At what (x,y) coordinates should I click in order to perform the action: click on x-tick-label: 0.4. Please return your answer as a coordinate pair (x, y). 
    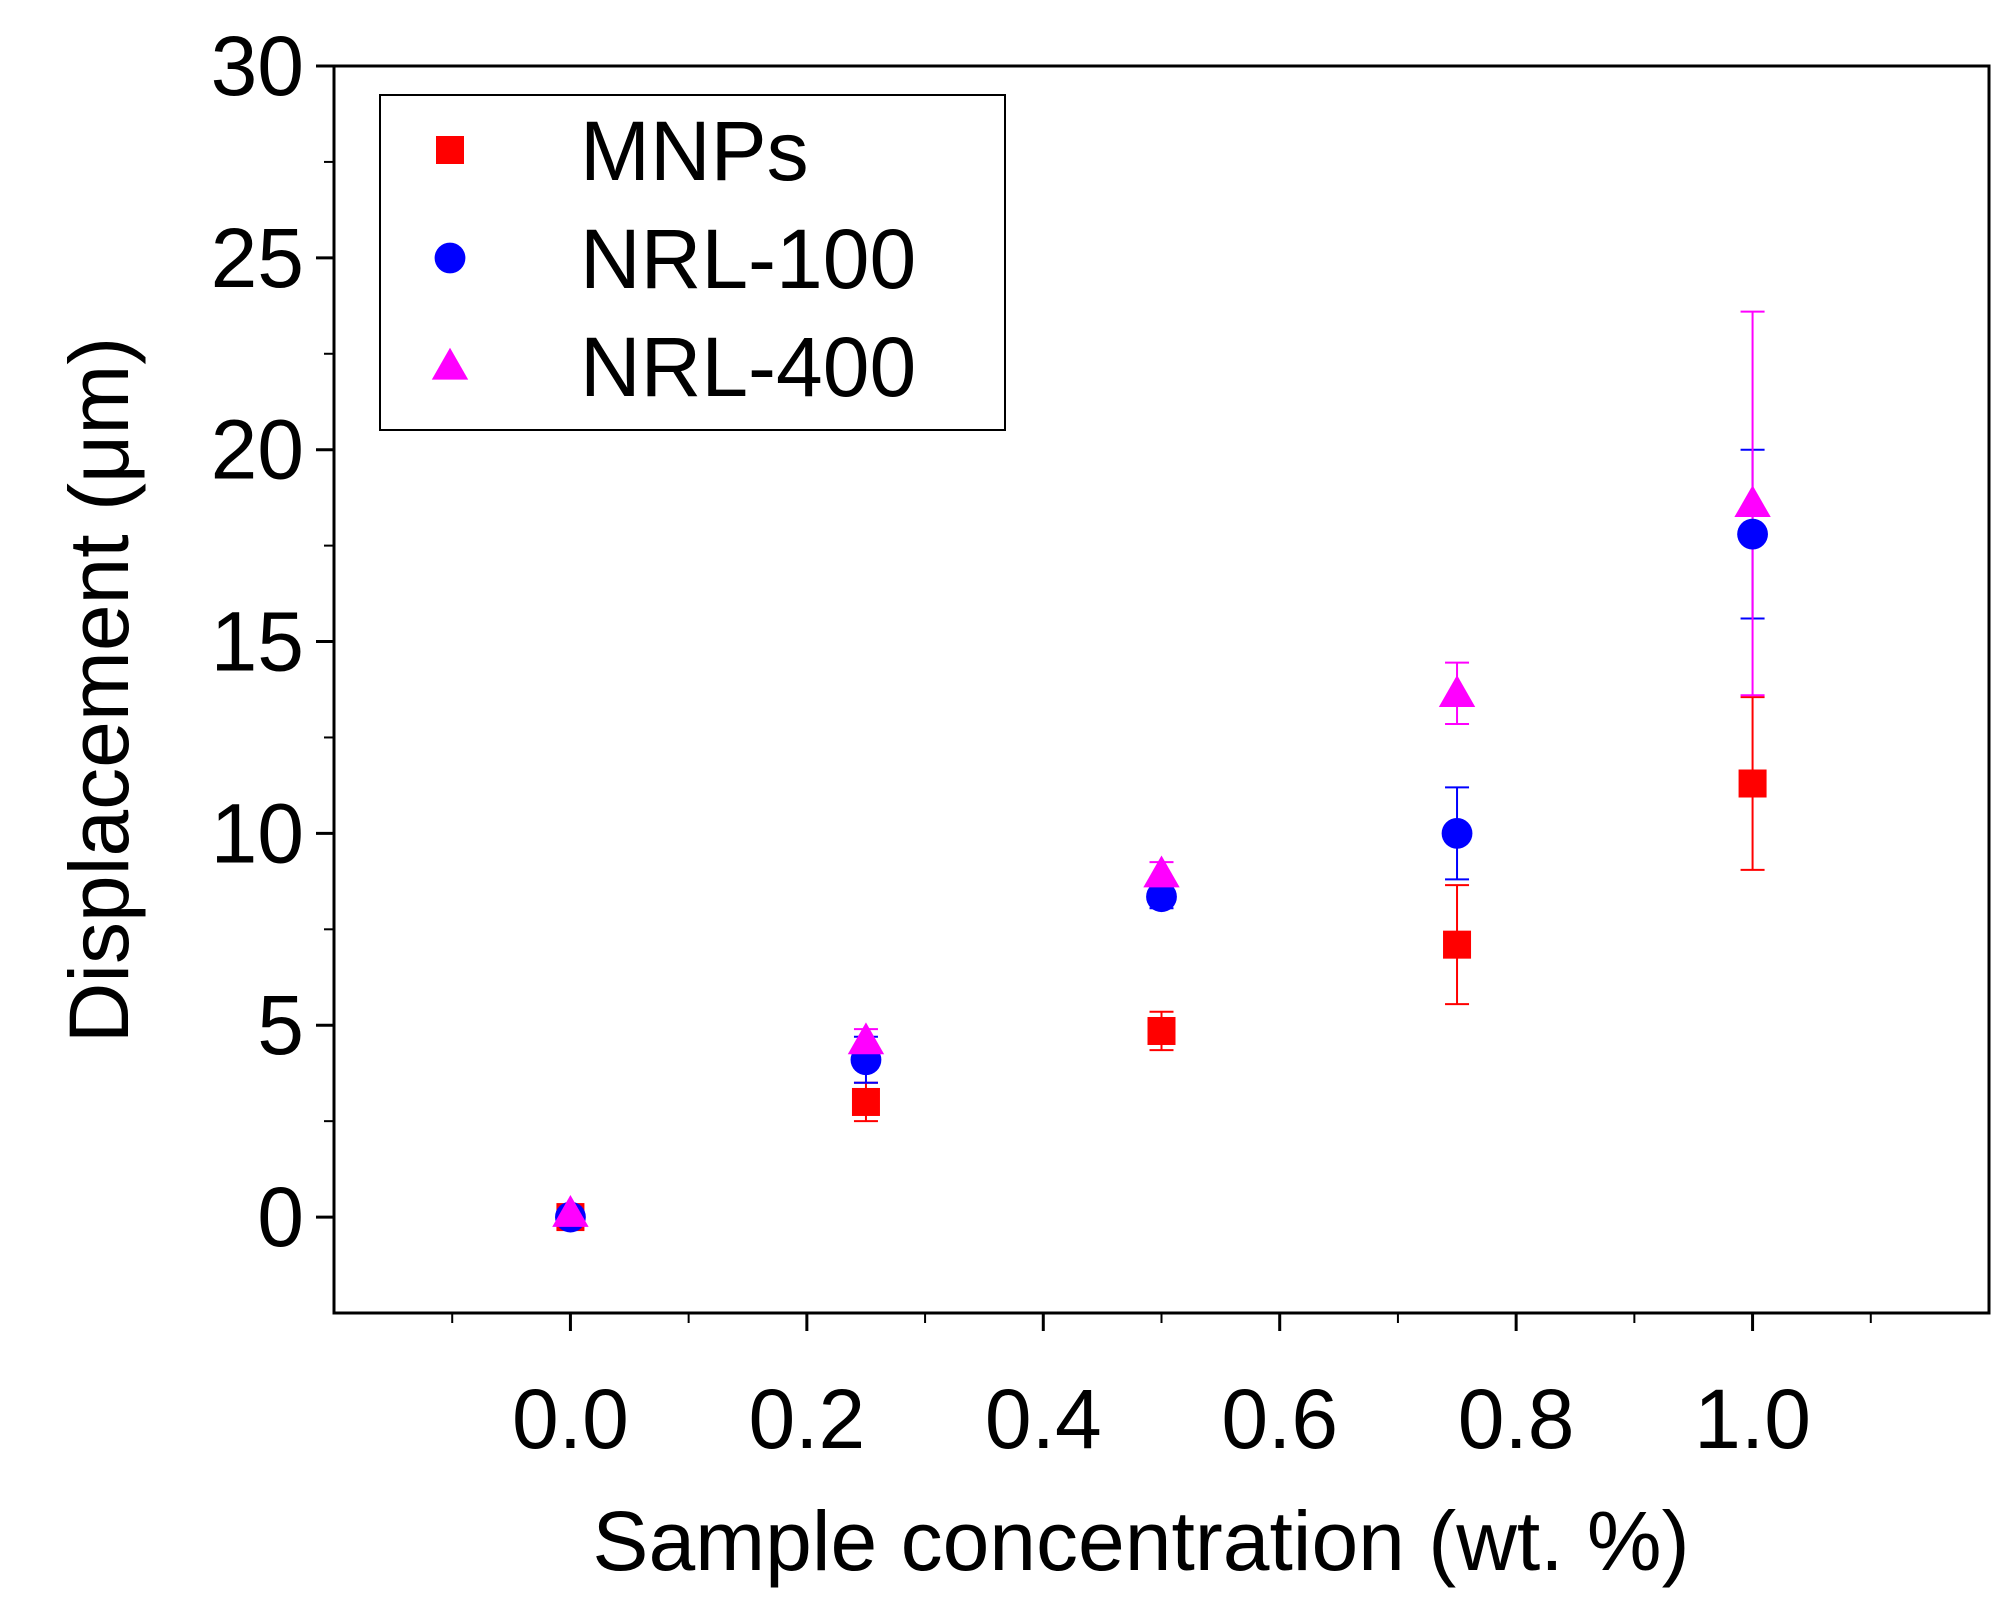
    Looking at the image, I should click on (1043, 1419).